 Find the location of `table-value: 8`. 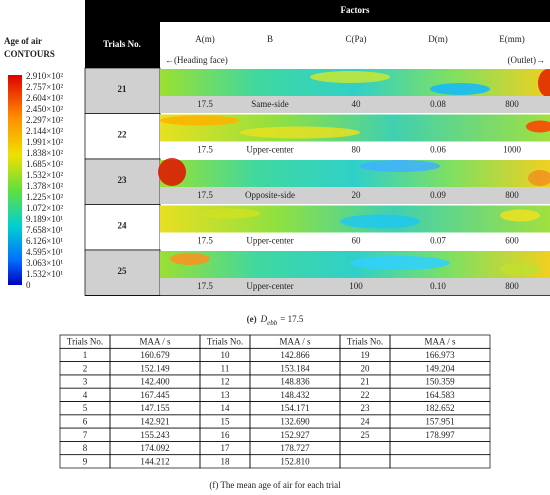

table-value: 8 is located at coordinates (85, 448).